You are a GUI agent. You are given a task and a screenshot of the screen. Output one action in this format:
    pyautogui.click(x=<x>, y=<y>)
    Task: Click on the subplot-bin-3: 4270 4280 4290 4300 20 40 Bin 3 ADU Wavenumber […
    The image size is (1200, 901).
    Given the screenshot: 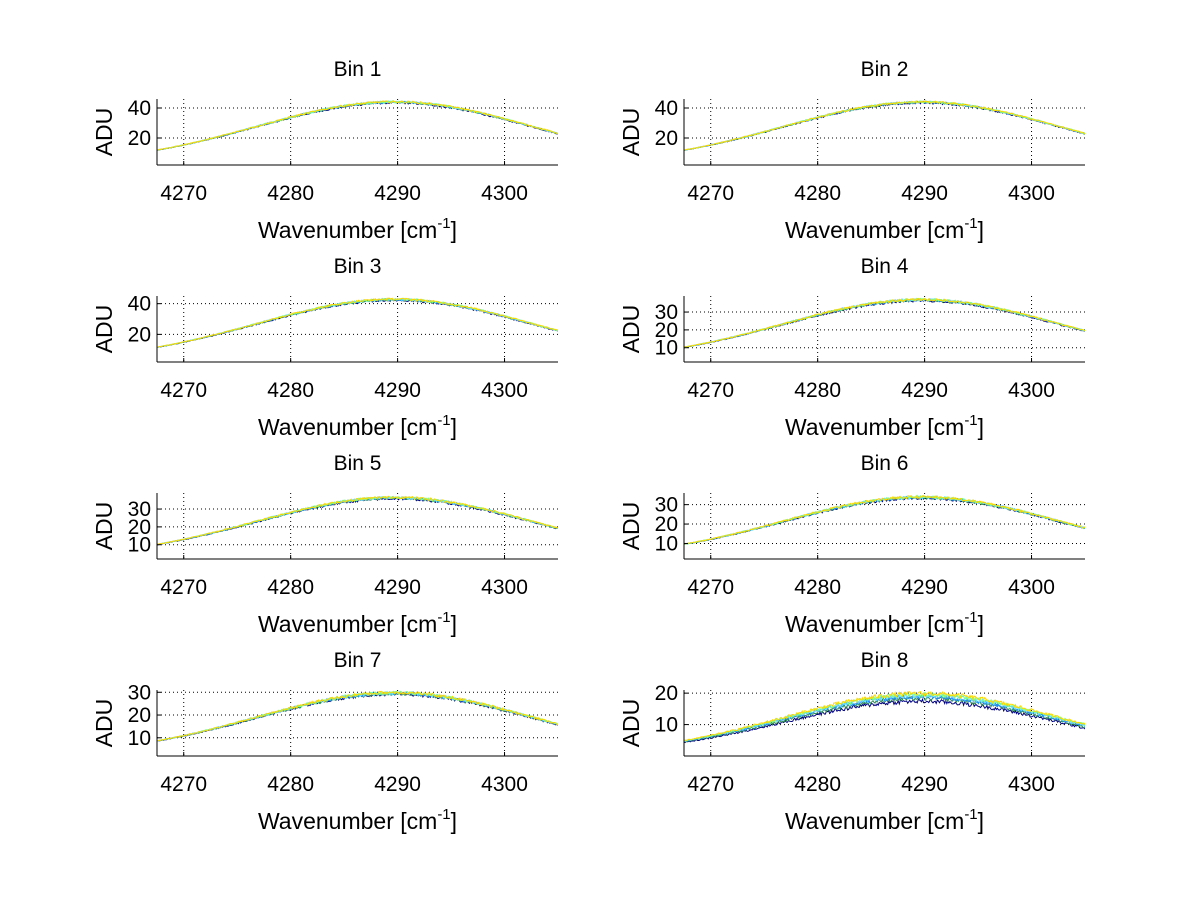 What is the action you would take?
    pyautogui.click(x=324, y=347)
    